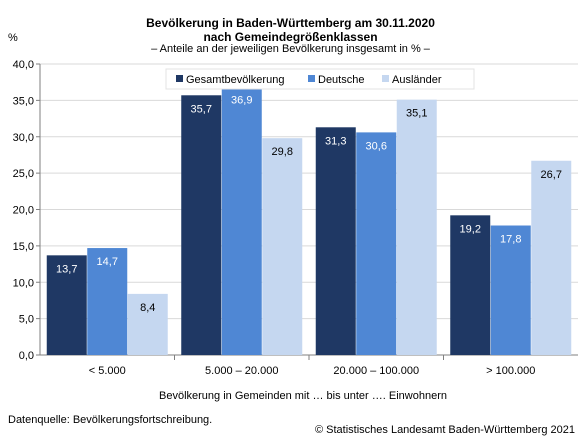 The height and width of the screenshot is (438, 581). I want to click on data-label: 19,2, so click(470, 229).